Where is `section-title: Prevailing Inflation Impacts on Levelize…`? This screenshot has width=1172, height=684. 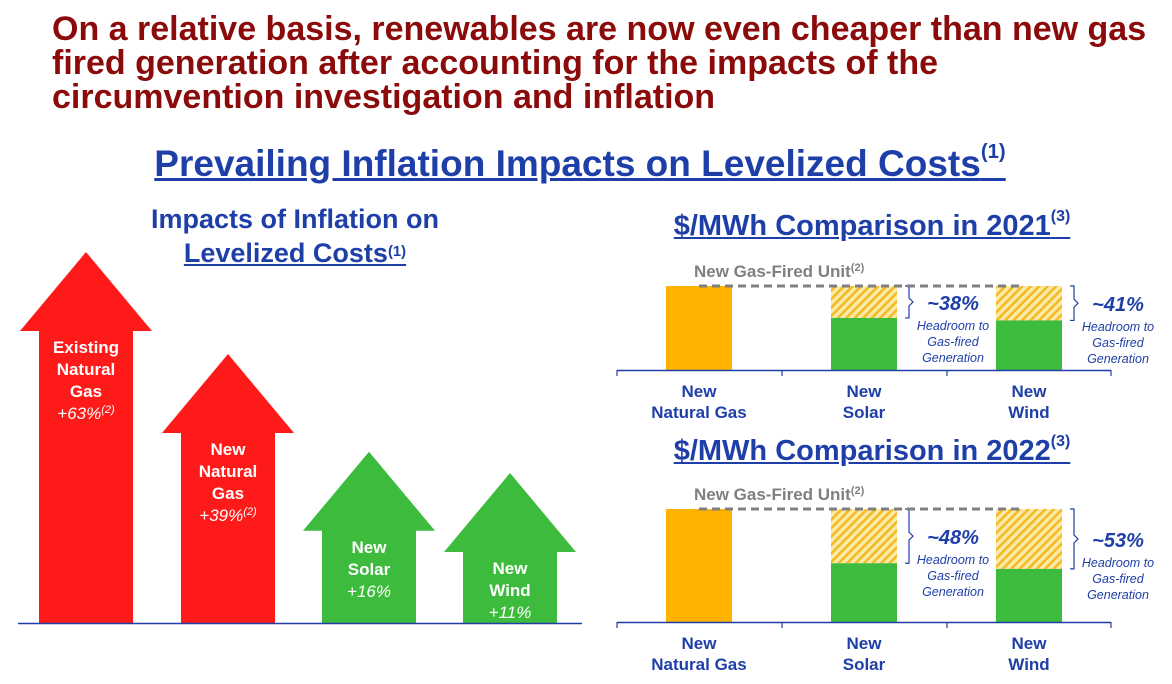
section-title: Prevailing Inflation Impacts on Levelize… is located at coordinates (580, 162).